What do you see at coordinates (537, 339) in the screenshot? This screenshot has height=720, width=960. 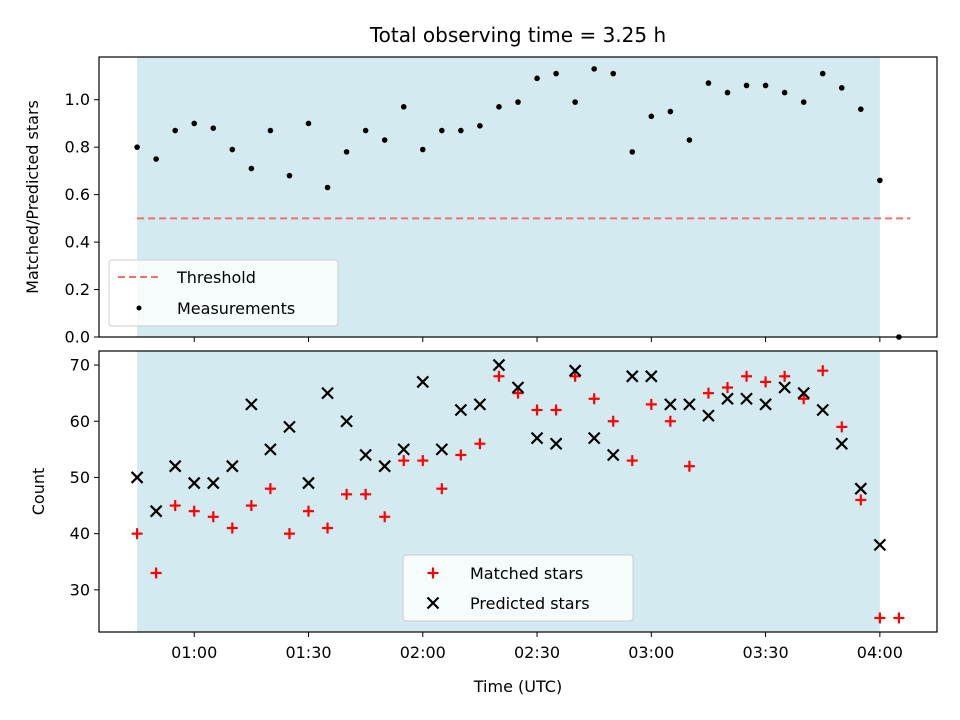 I see `top-x-ticks` at bounding box center [537, 339].